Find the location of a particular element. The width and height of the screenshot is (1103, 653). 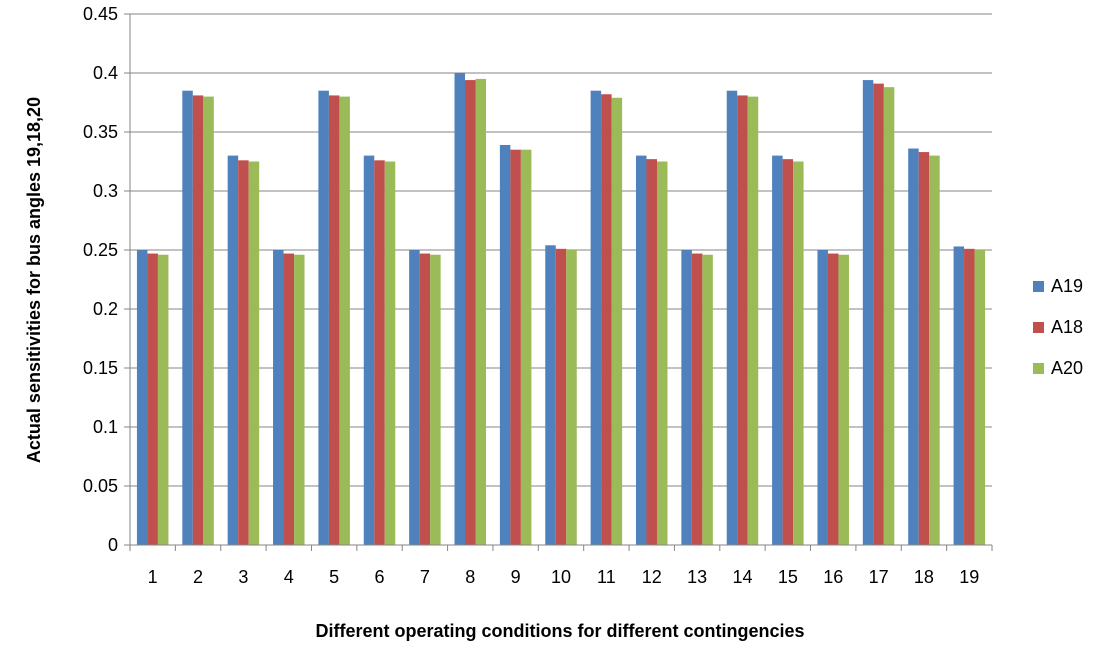

y-tick-label: 0 is located at coordinates (113, 545).